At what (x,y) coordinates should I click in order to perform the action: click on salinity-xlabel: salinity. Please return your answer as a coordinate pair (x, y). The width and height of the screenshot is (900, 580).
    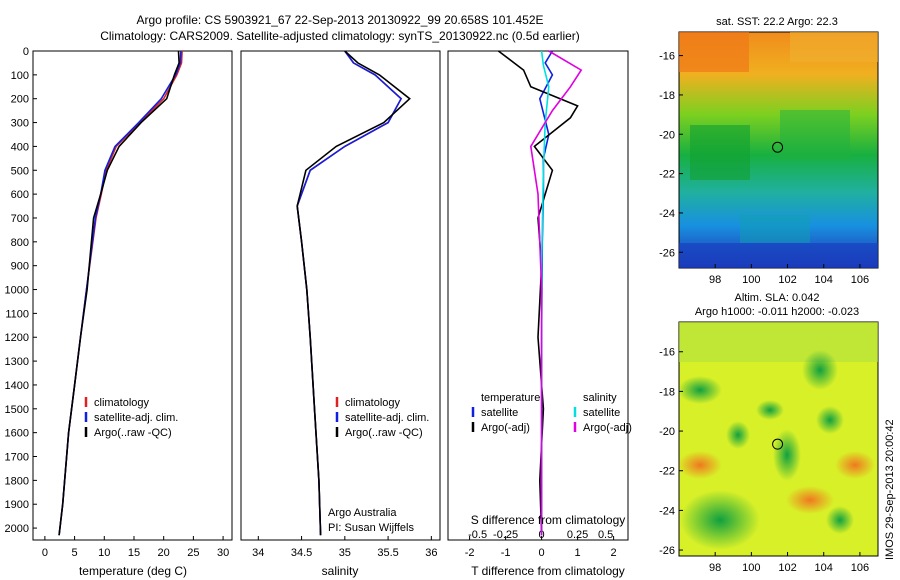
    Looking at the image, I should click on (340, 571).